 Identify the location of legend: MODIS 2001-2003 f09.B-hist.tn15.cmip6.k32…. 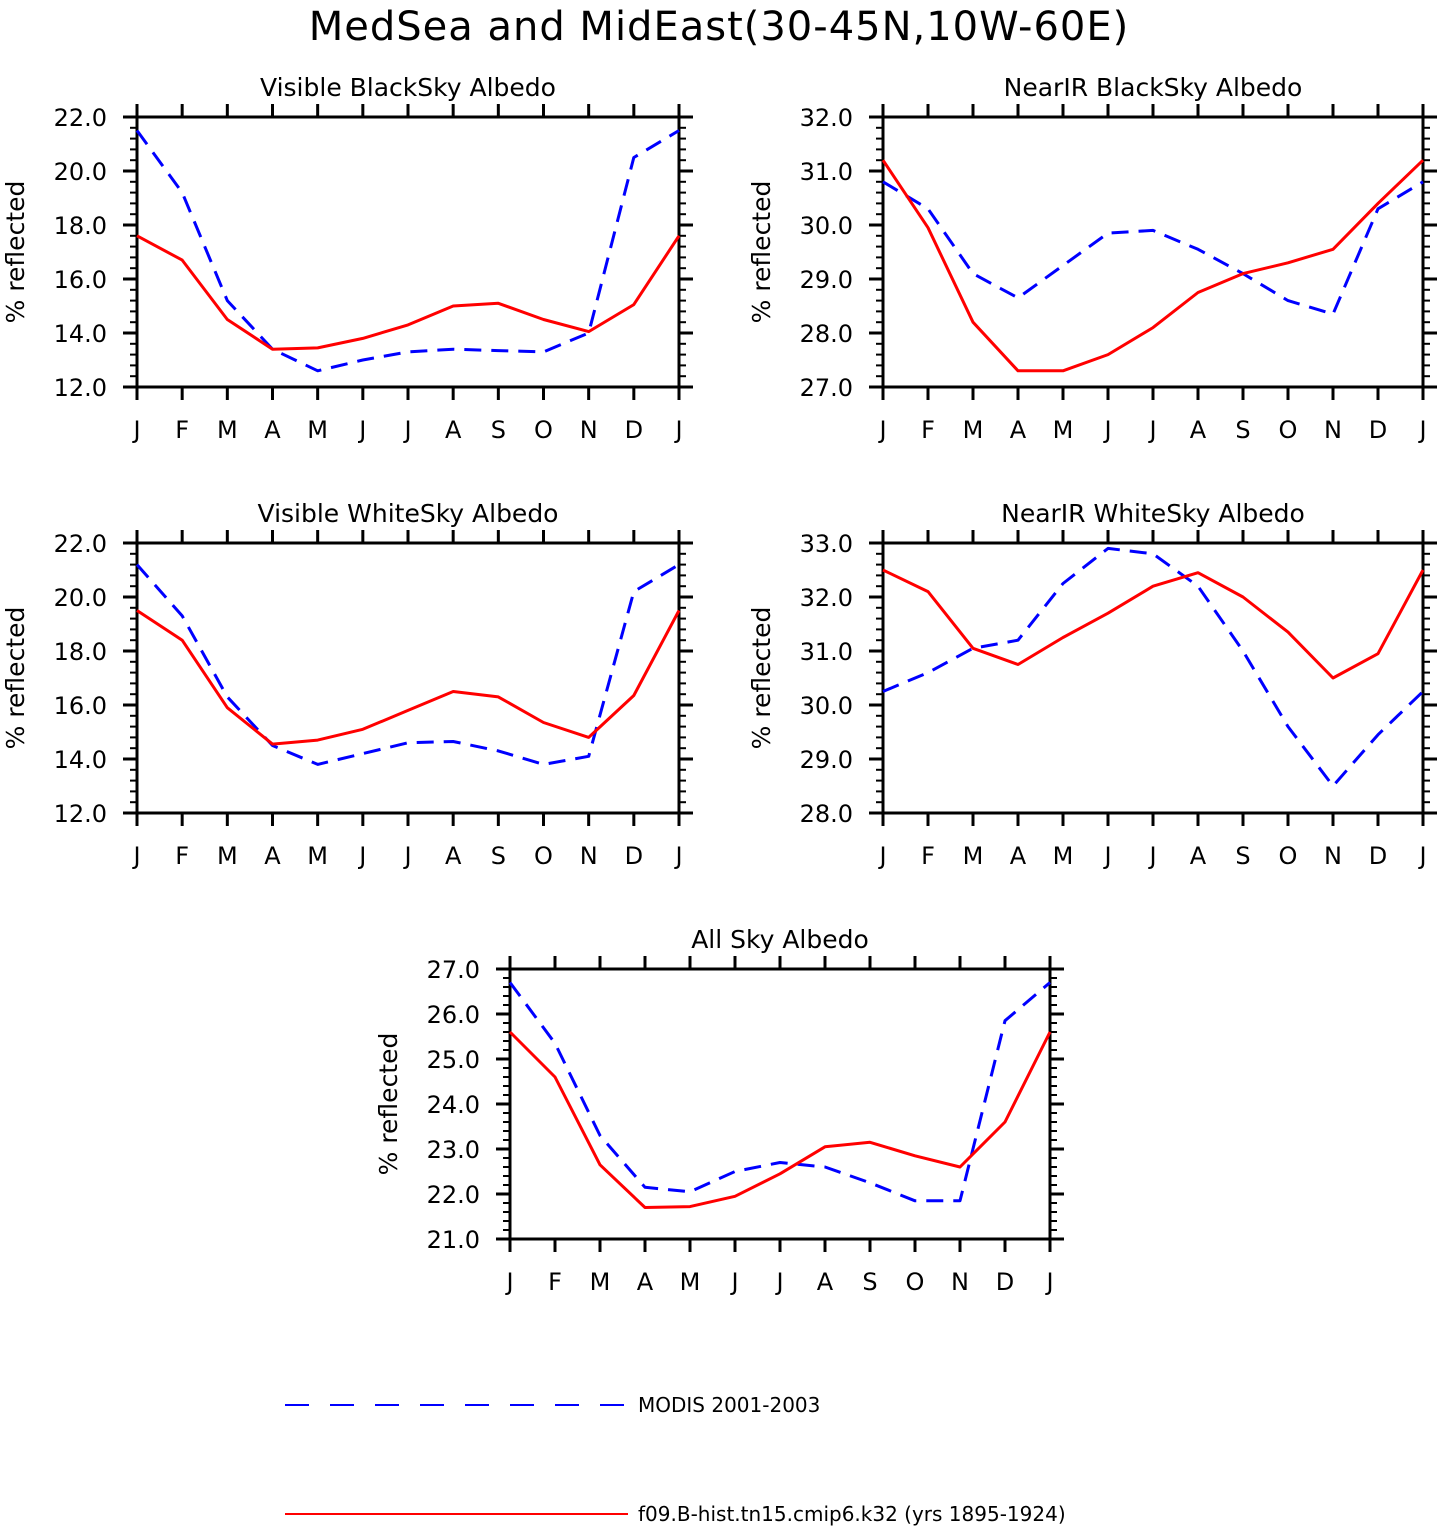
(675, 1459).